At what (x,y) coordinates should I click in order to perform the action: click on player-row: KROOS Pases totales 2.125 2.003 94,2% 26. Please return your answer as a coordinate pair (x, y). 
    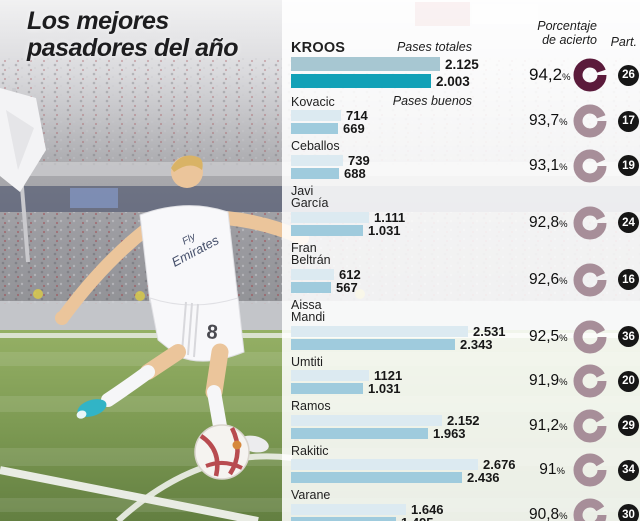
    Looking at the image, I should click on (465, 65).